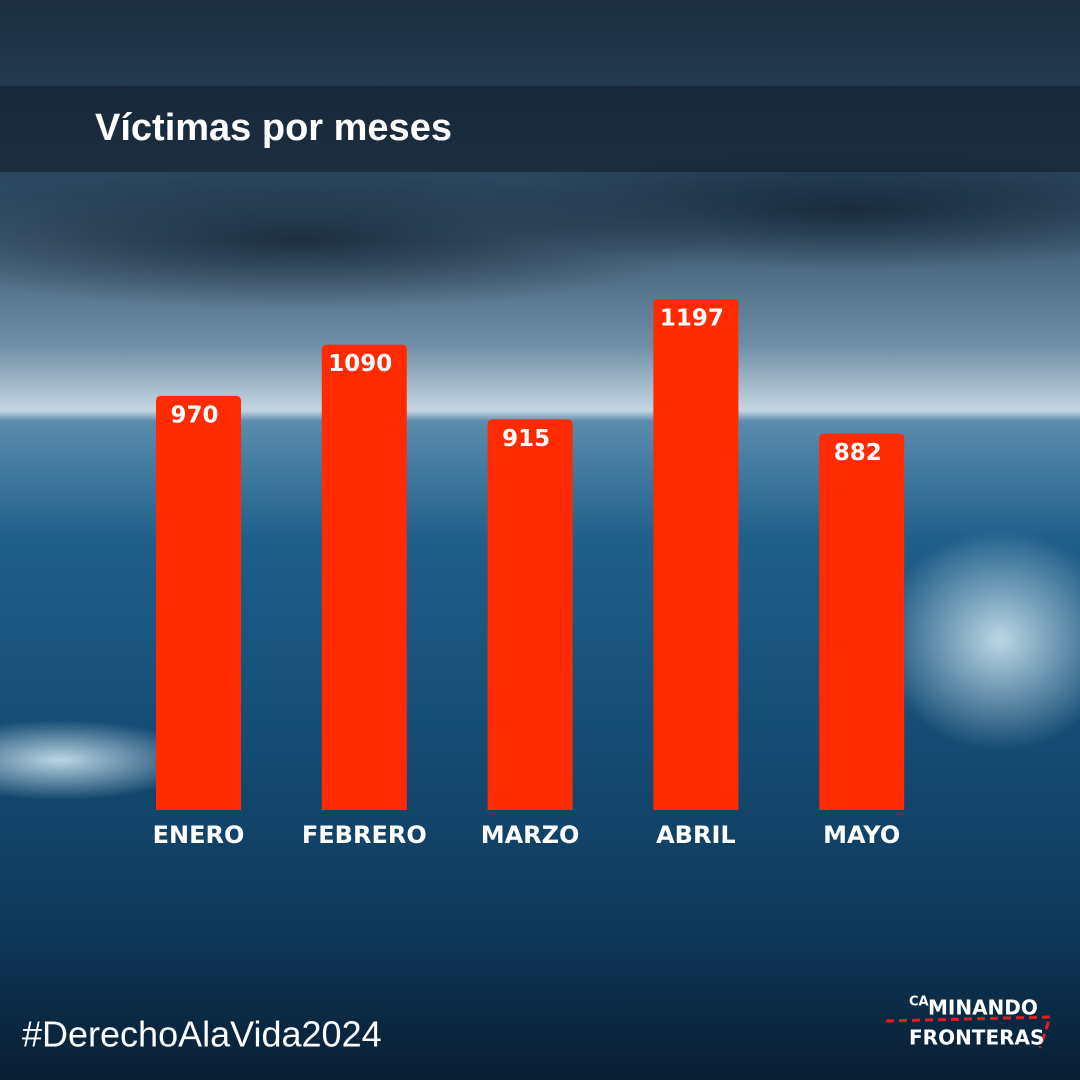  What do you see at coordinates (861, 835) in the screenshot?
I see `x-tick-label: MAYO` at bounding box center [861, 835].